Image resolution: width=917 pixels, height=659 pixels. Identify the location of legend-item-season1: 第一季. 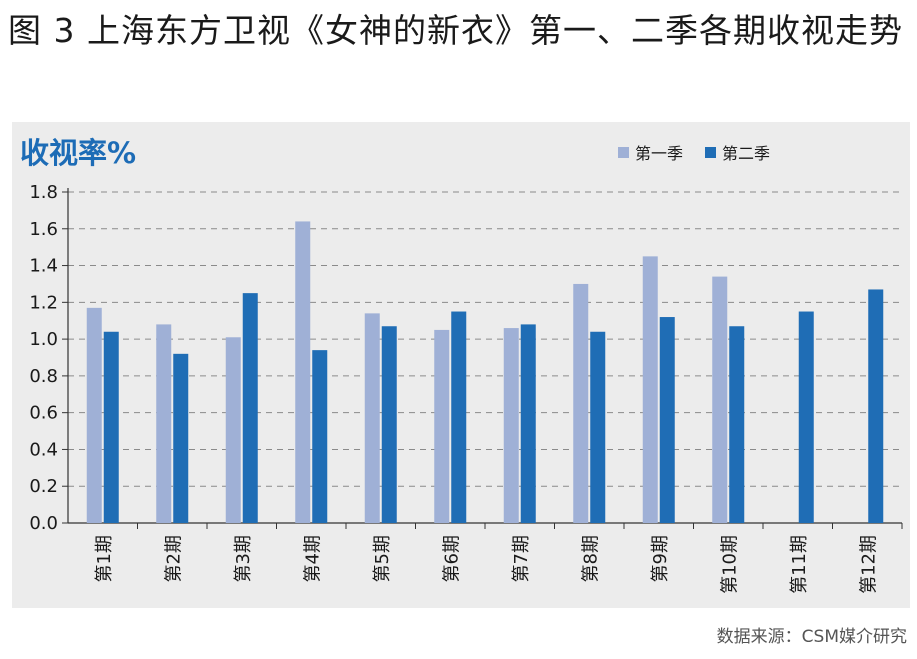
(650, 152).